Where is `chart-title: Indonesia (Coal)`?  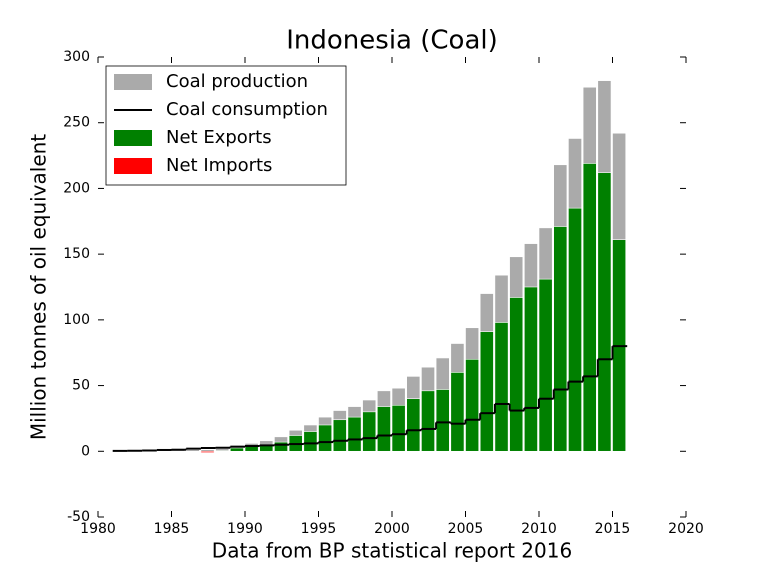
chart-title: Indonesia (Coal) is located at coordinates (392, 41).